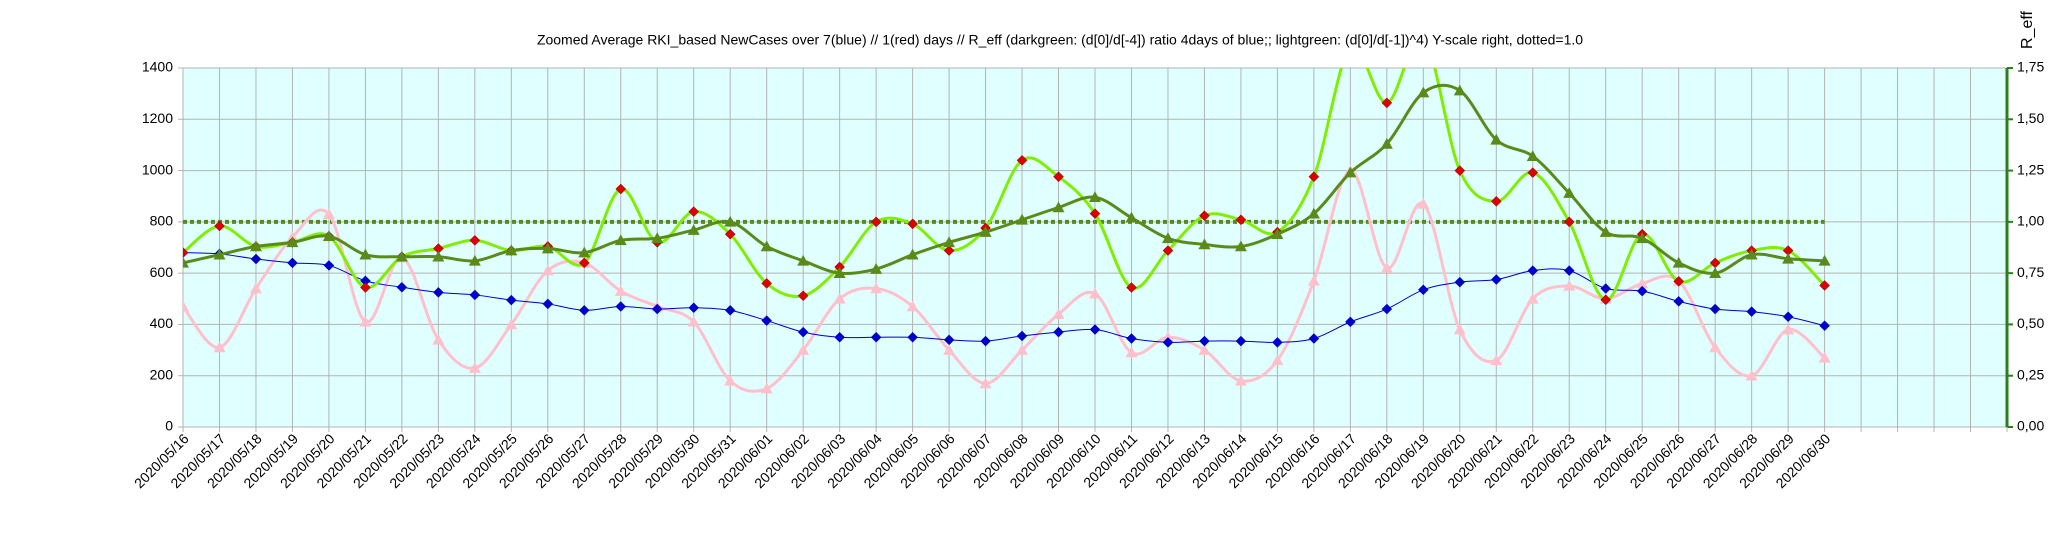 The height and width of the screenshot is (537, 2048). Describe the element at coordinates (1004, 297) in the screenshot. I see `series-line` at that location.